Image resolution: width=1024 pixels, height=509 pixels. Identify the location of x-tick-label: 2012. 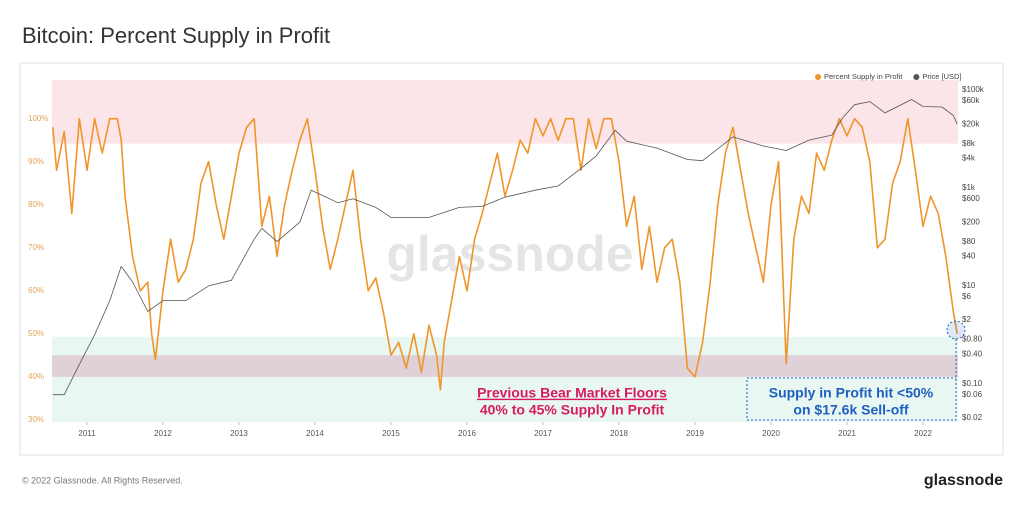
(163, 433).